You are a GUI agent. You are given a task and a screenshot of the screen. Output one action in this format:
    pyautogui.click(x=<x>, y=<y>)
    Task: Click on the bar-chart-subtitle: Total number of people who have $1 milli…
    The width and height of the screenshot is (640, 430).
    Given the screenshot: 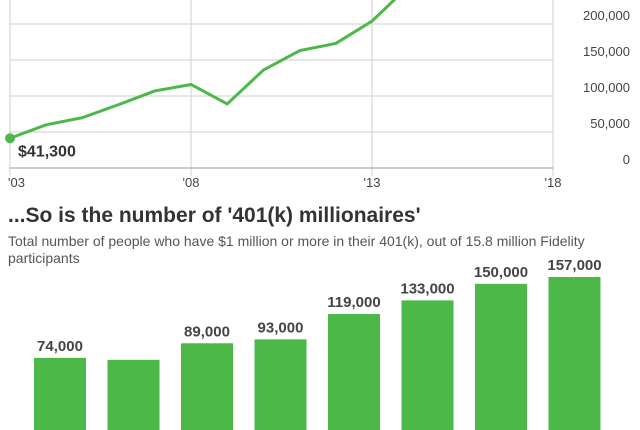 What is the action you would take?
    pyautogui.click(x=296, y=249)
    